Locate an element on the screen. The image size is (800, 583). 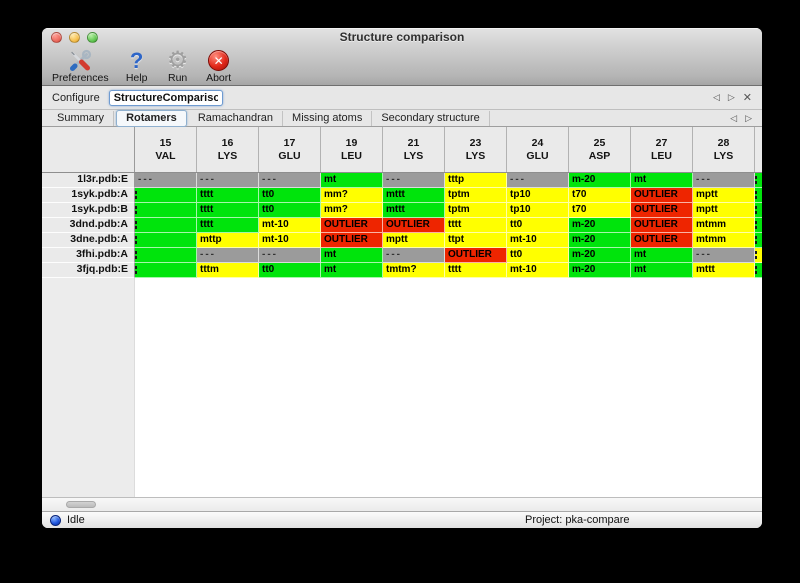
scrollbar-thumb is located at coordinates (81, 504).